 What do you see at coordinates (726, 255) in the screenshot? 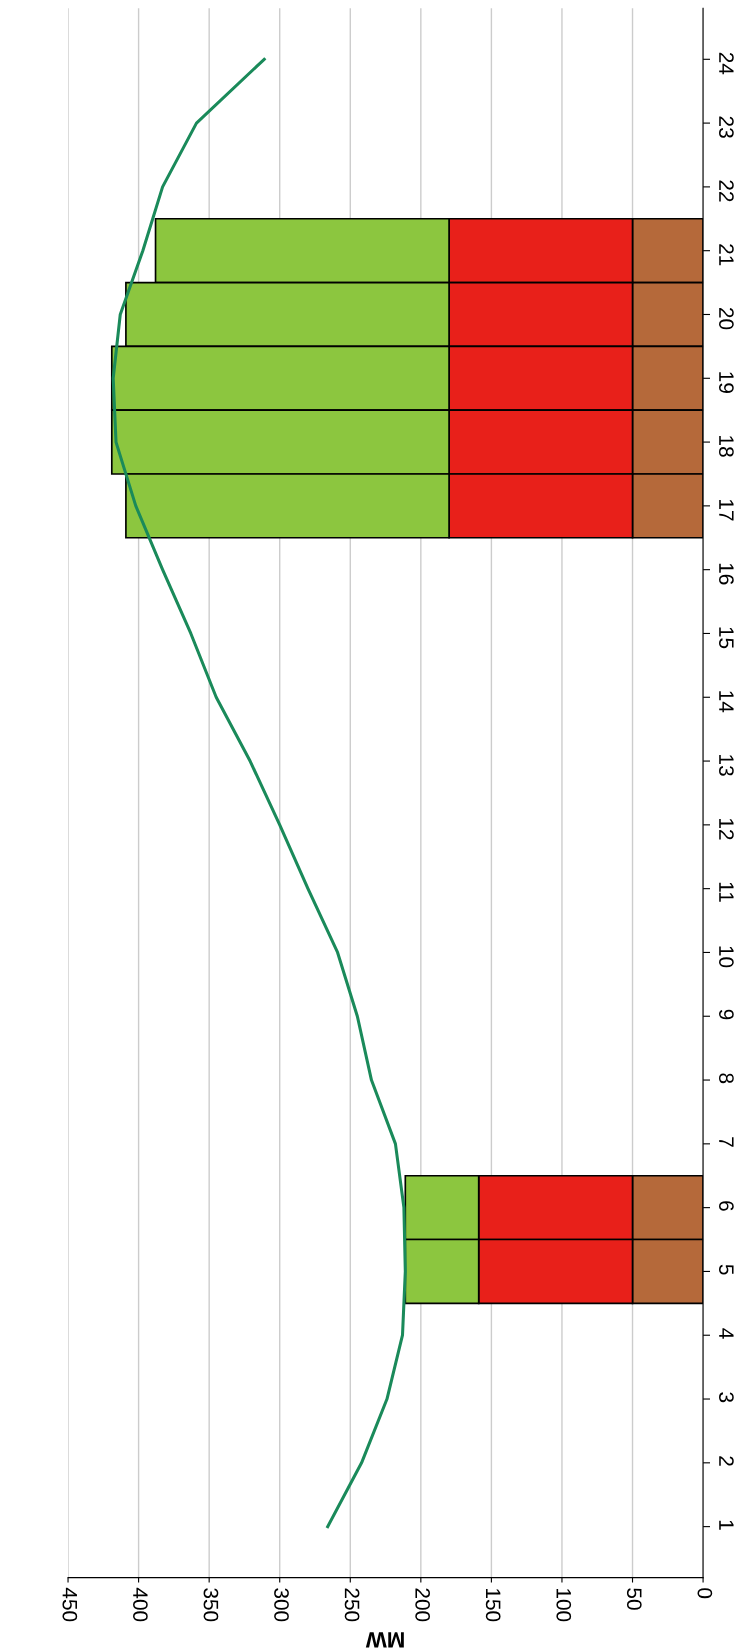
I see `y-tick-label: 21` at bounding box center [726, 255].